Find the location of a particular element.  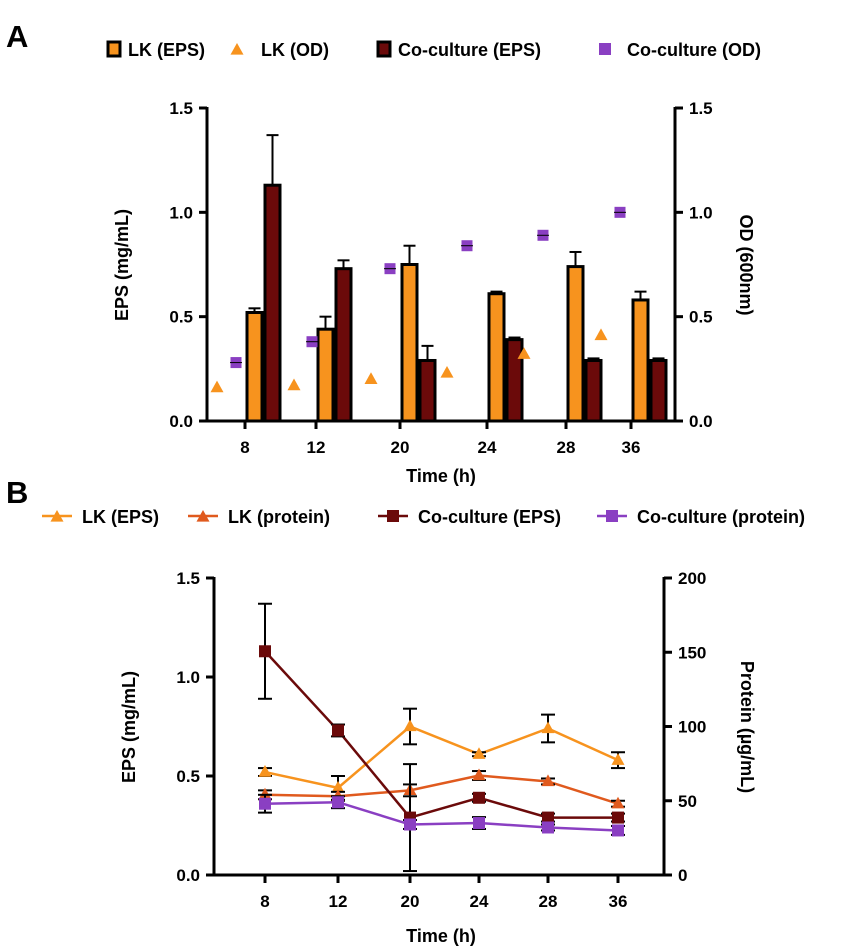

panel-b-x-tick-label: 24 is located at coordinates (479, 901).